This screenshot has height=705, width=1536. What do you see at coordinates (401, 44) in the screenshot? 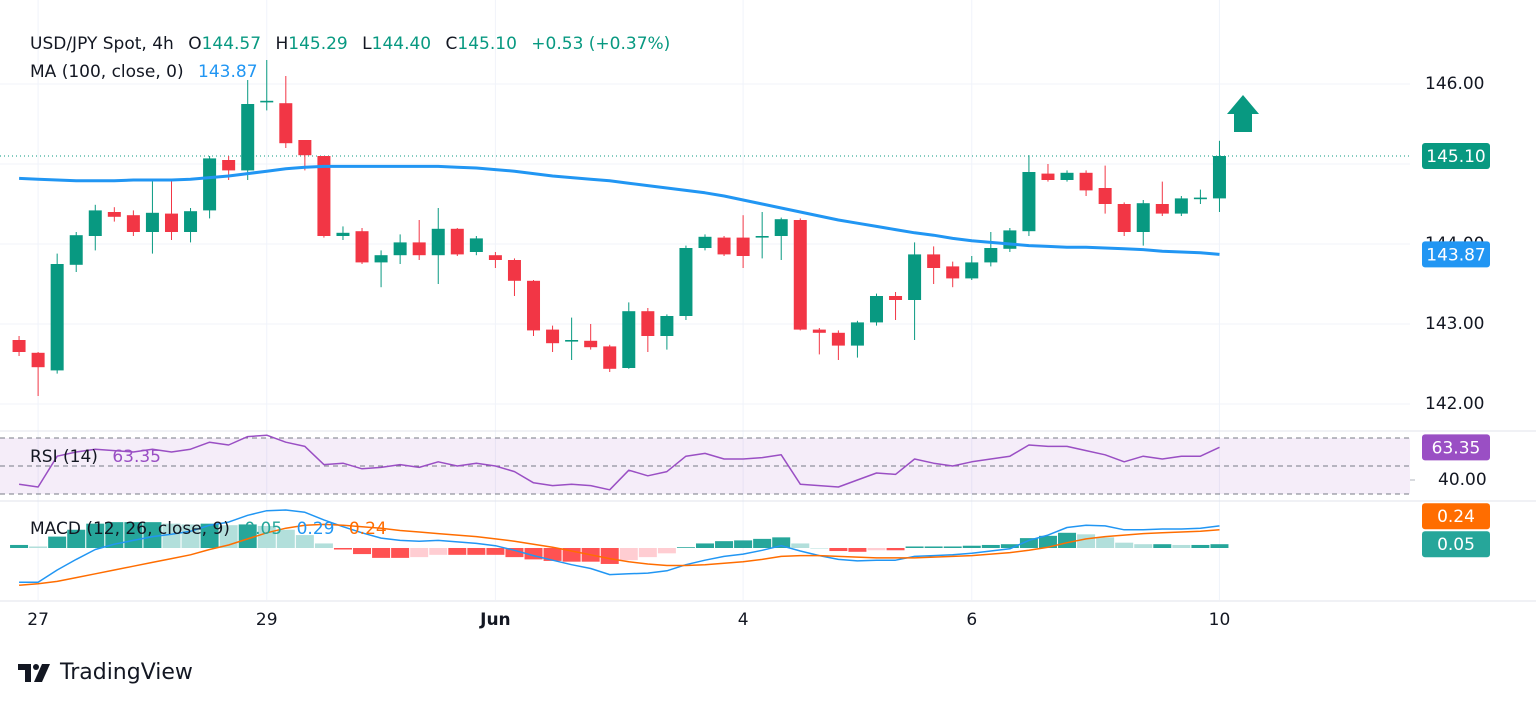
I see `ohlc-value: 144.40` at bounding box center [401, 44].